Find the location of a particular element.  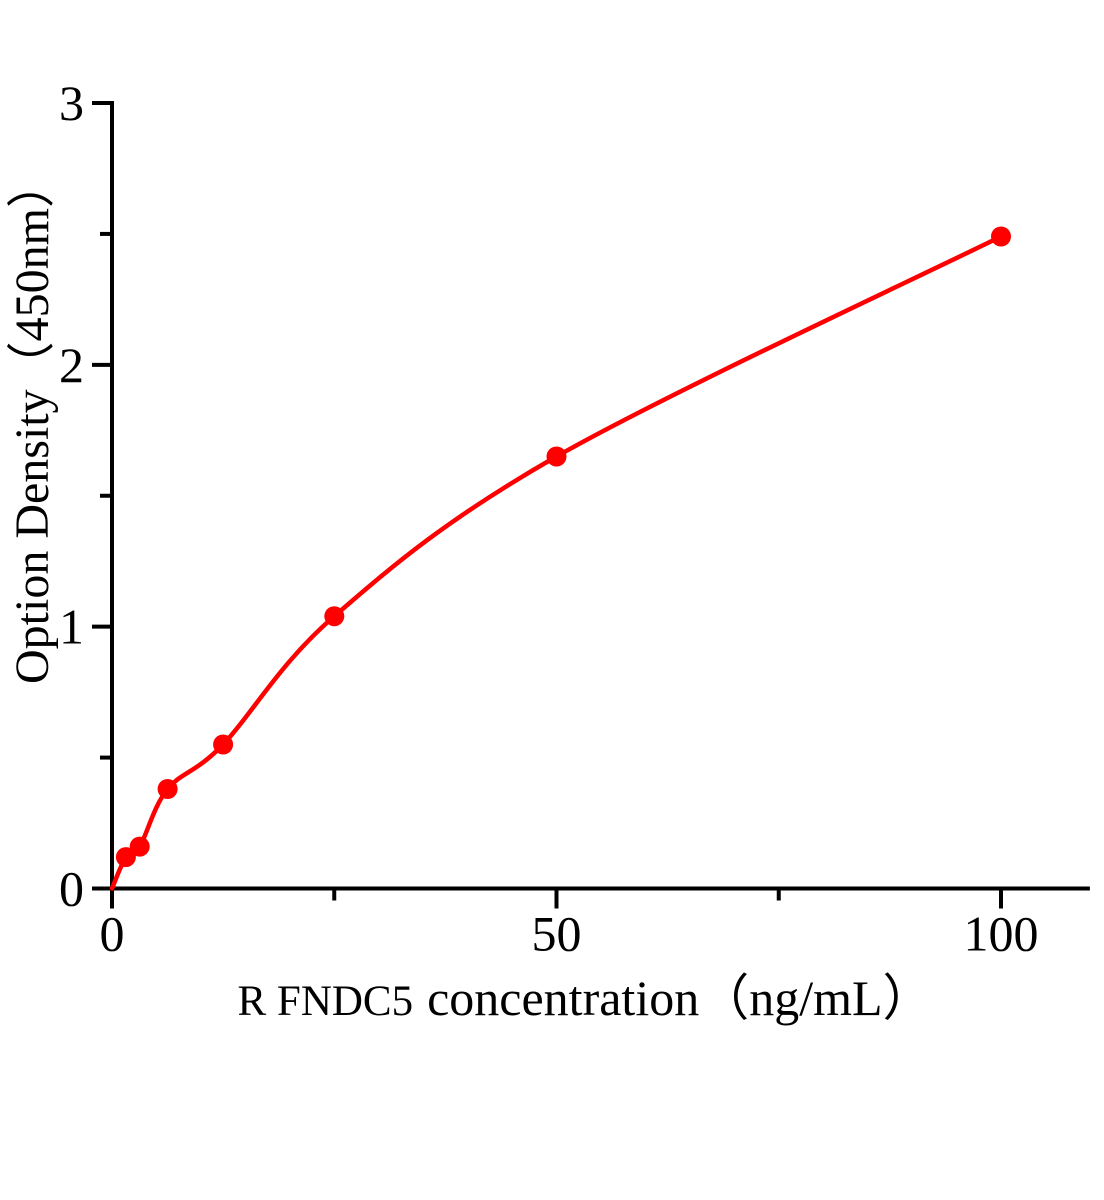

x-axis-title-analyte: R FNDC5 is located at coordinates (325, 1001).